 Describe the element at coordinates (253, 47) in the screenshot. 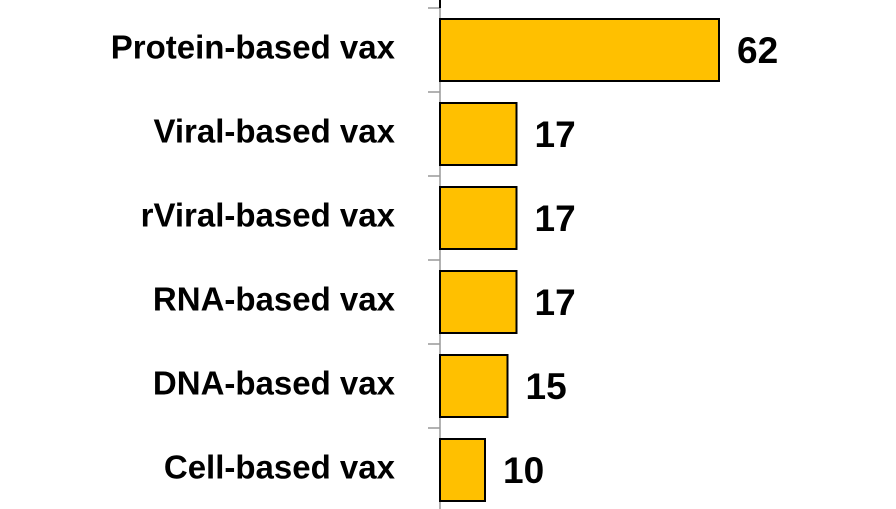

I see `category-label: Protein-based vax` at that location.